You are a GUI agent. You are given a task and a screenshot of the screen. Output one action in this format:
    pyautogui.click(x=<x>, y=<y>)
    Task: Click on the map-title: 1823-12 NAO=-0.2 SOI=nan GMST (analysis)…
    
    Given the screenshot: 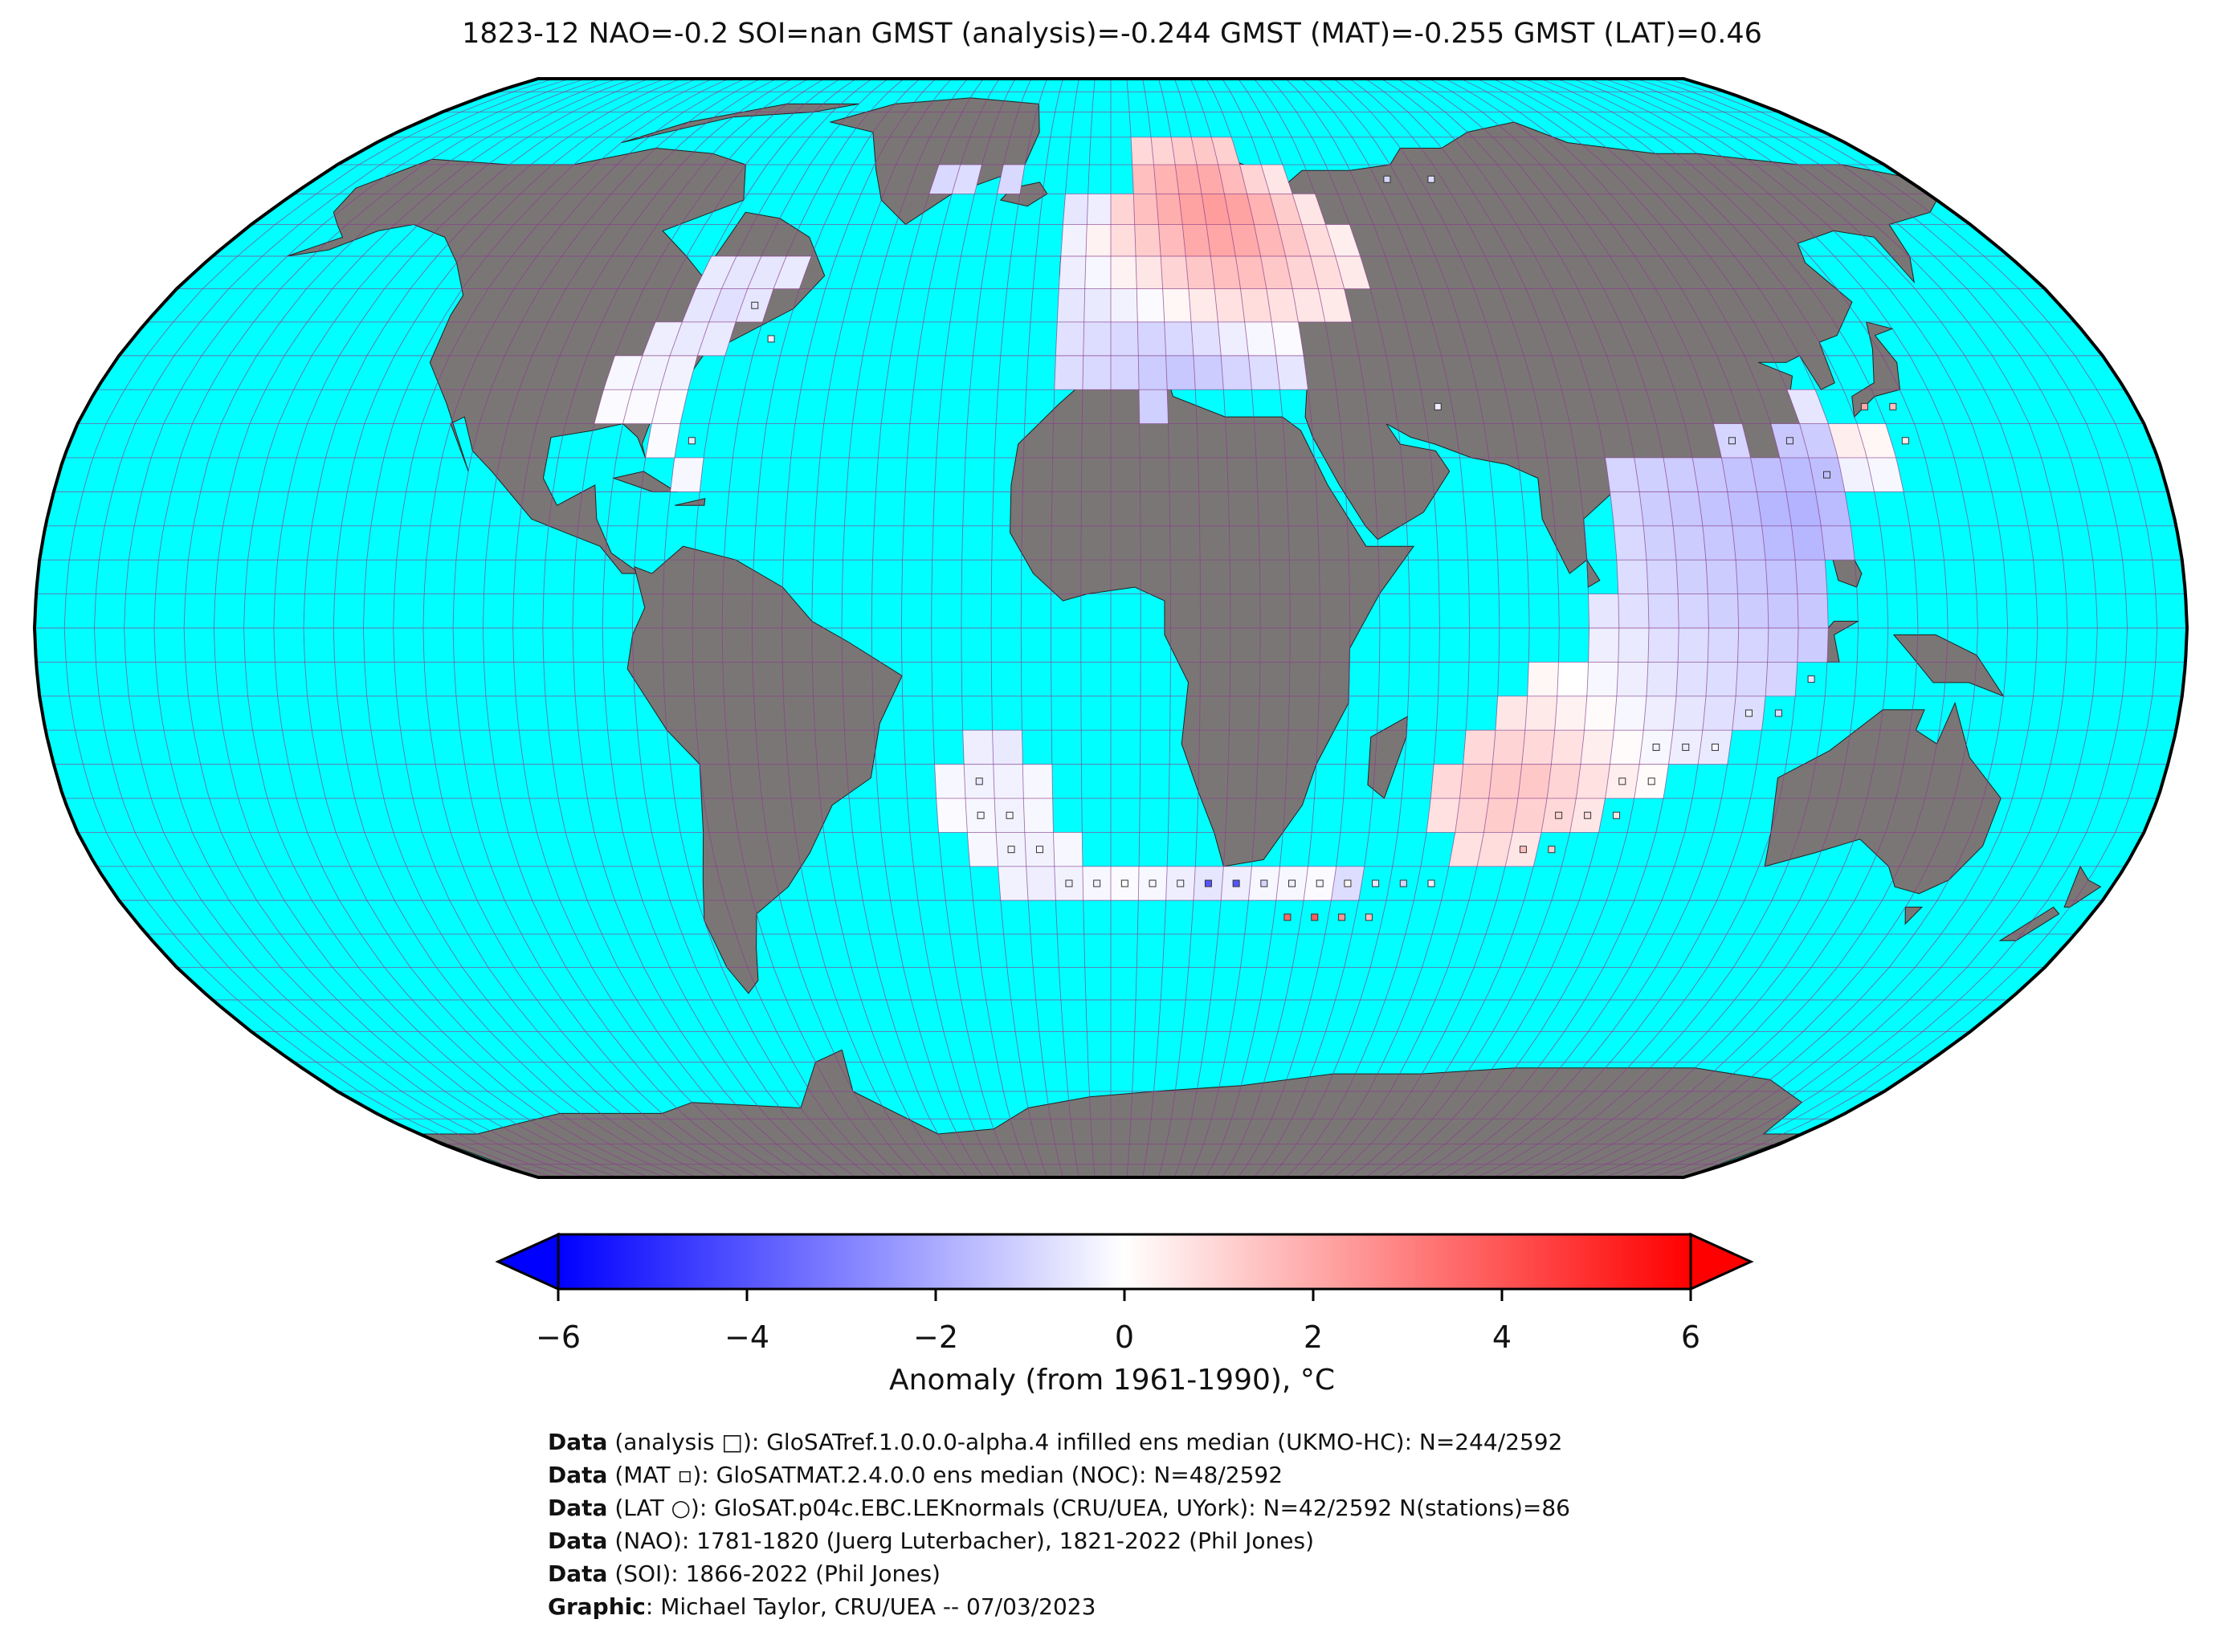 What is the action you would take?
    pyautogui.click(x=1112, y=34)
    